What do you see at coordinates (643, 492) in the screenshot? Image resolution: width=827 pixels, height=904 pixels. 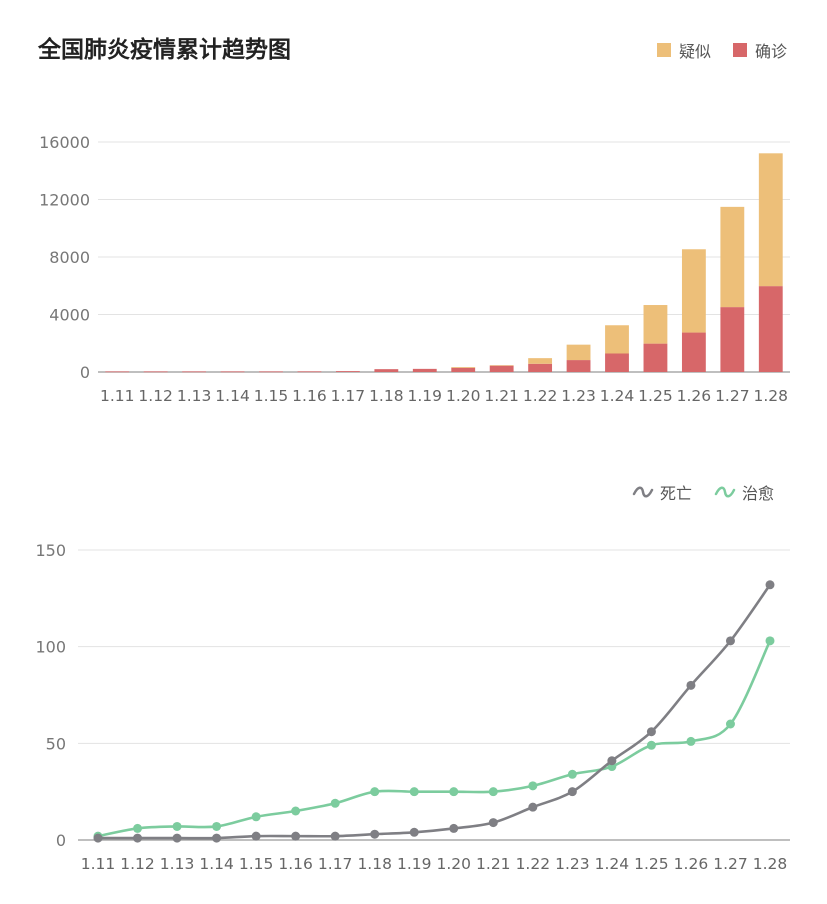 I see `legend-line-icon-deaths` at bounding box center [643, 492].